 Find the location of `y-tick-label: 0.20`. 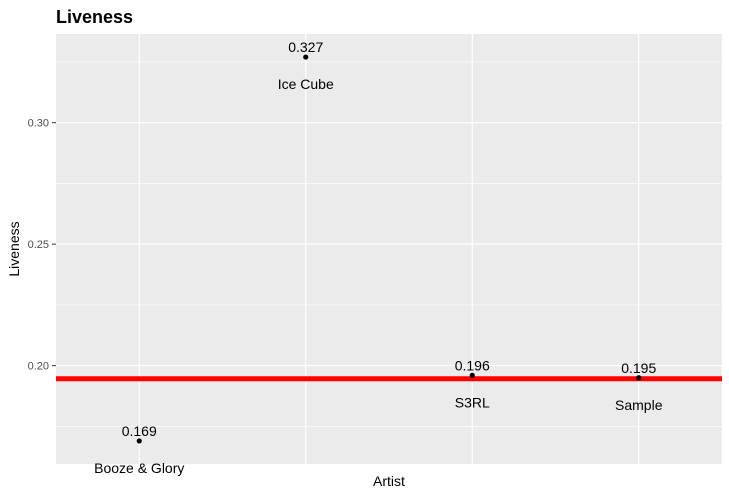

y-tick-label: 0.20 is located at coordinates (38, 367).